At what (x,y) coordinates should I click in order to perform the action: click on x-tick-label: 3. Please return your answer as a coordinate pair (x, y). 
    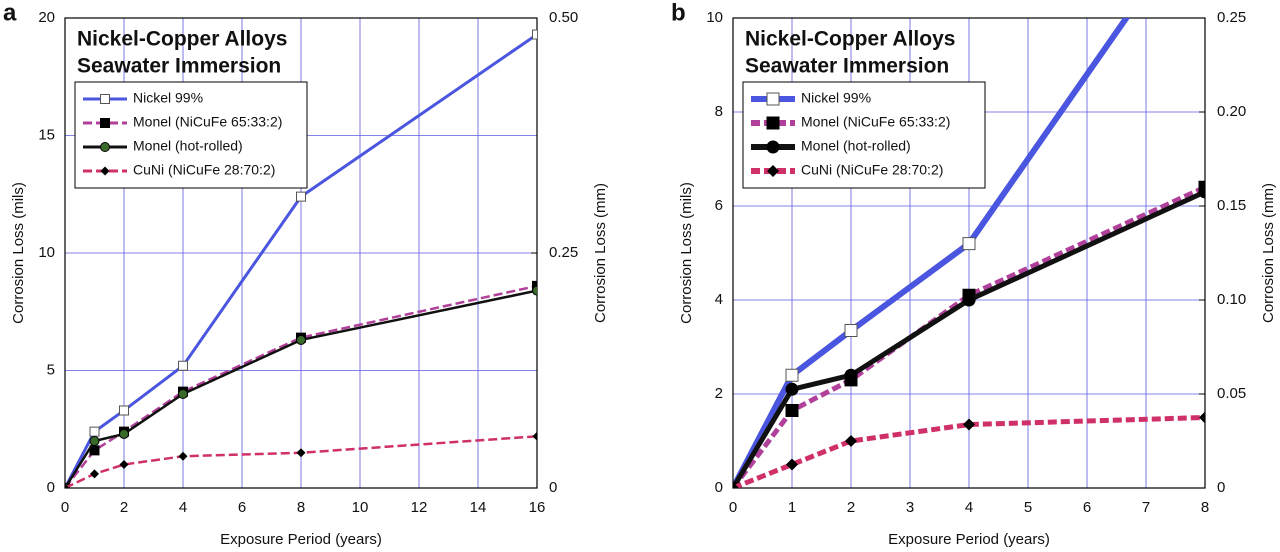
    Looking at the image, I should click on (910, 507).